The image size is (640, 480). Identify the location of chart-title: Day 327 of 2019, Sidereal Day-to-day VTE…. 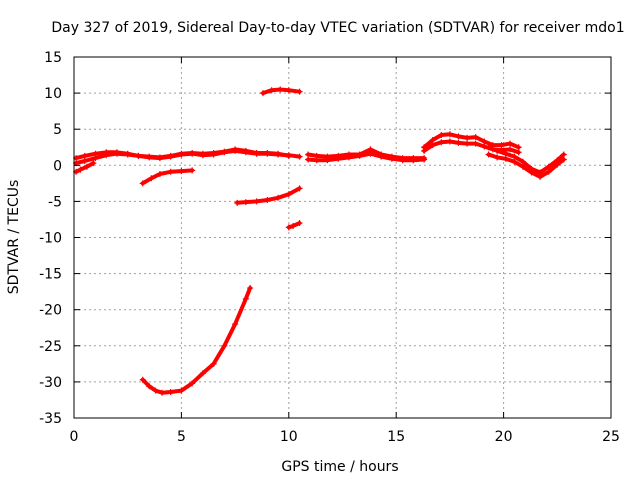
(337, 28).